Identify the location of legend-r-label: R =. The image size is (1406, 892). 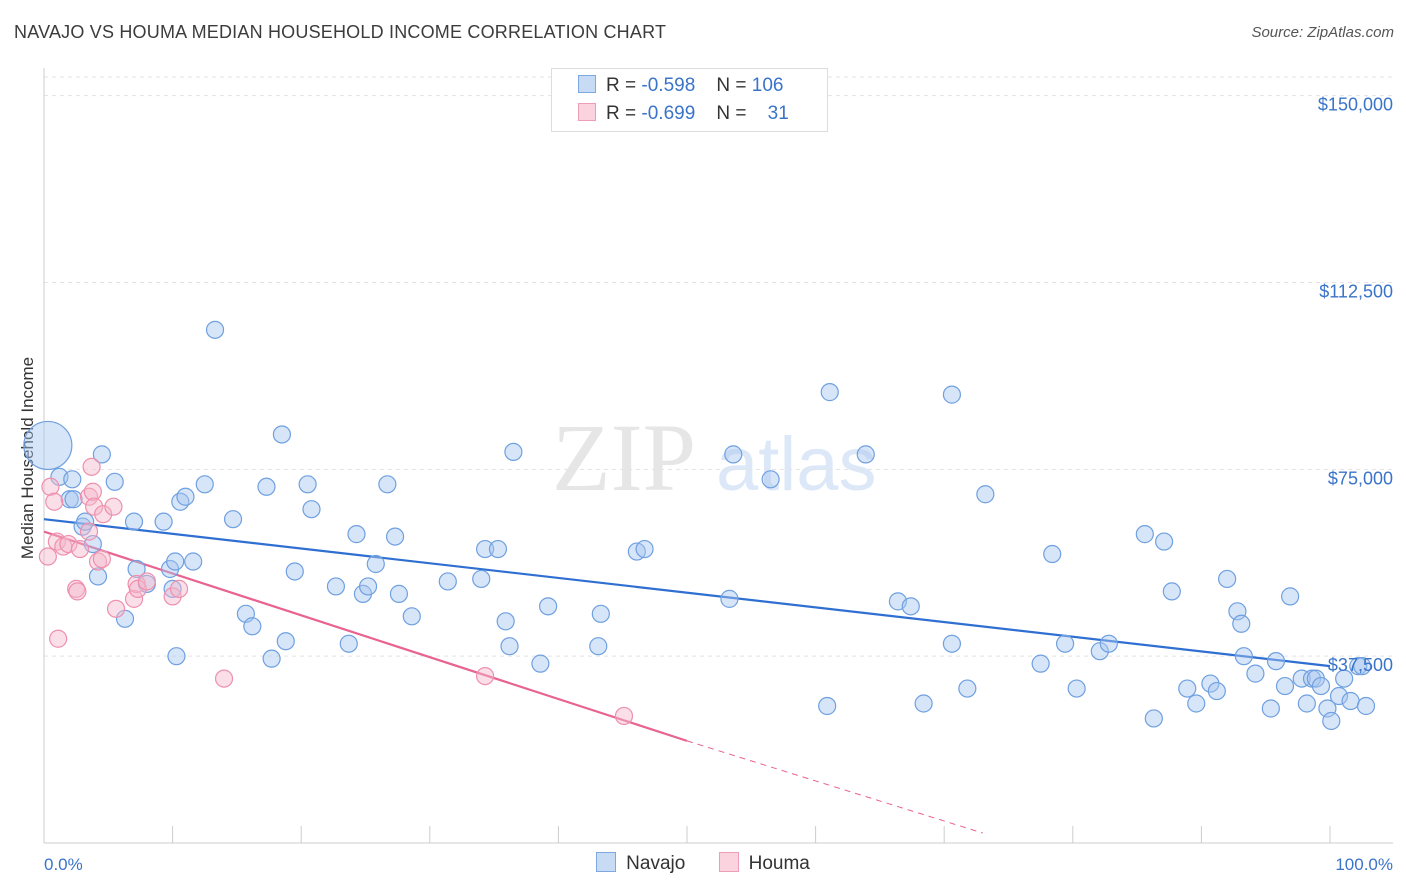
(621, 85).